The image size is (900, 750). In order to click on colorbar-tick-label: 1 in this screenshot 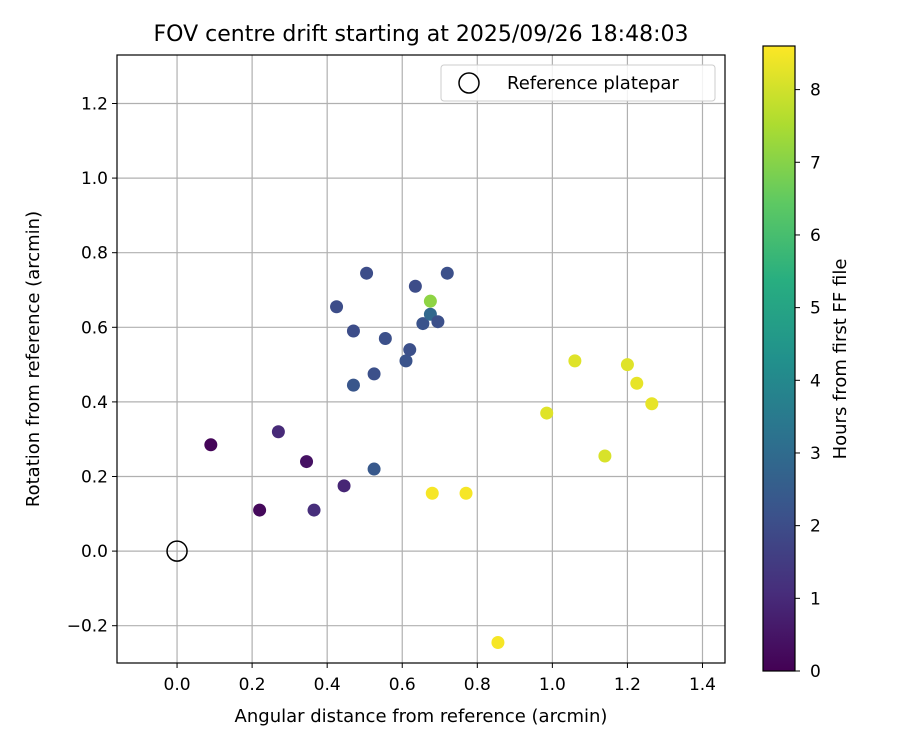, I will do `click(815, 599)`.